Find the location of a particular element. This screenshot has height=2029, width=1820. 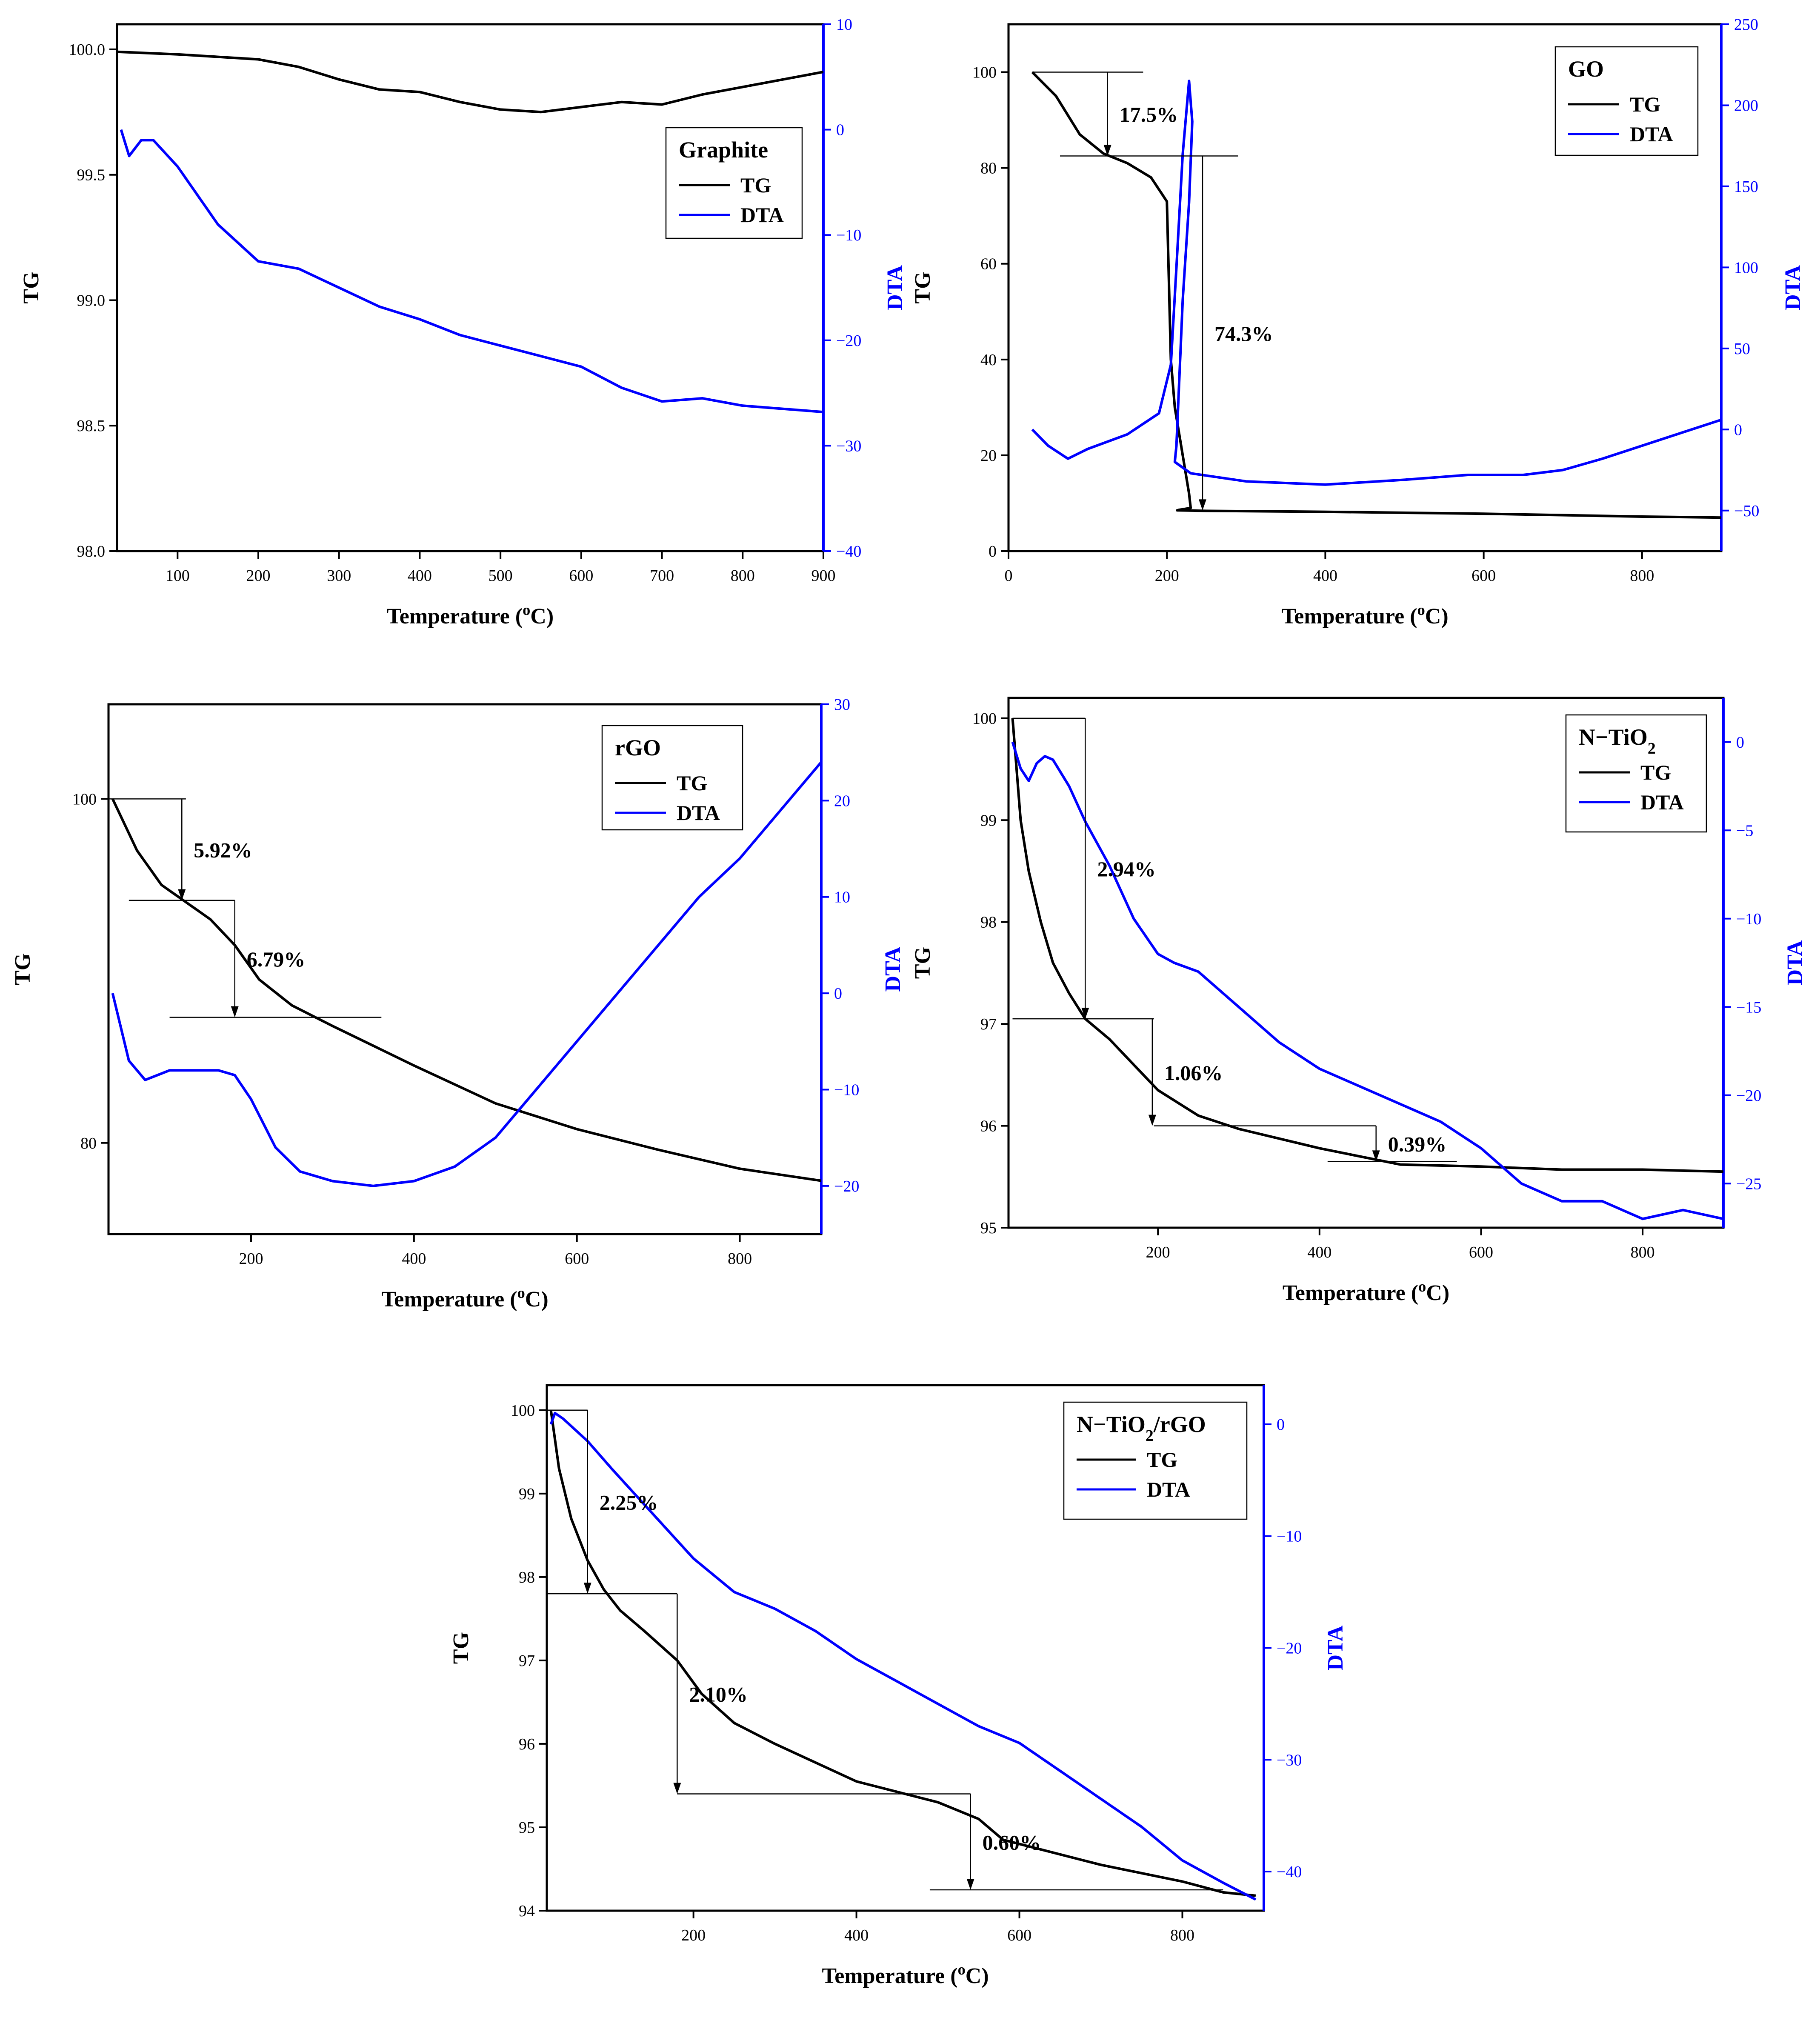

y-tick-label: 100.0 is located at coordinates (87, 50).